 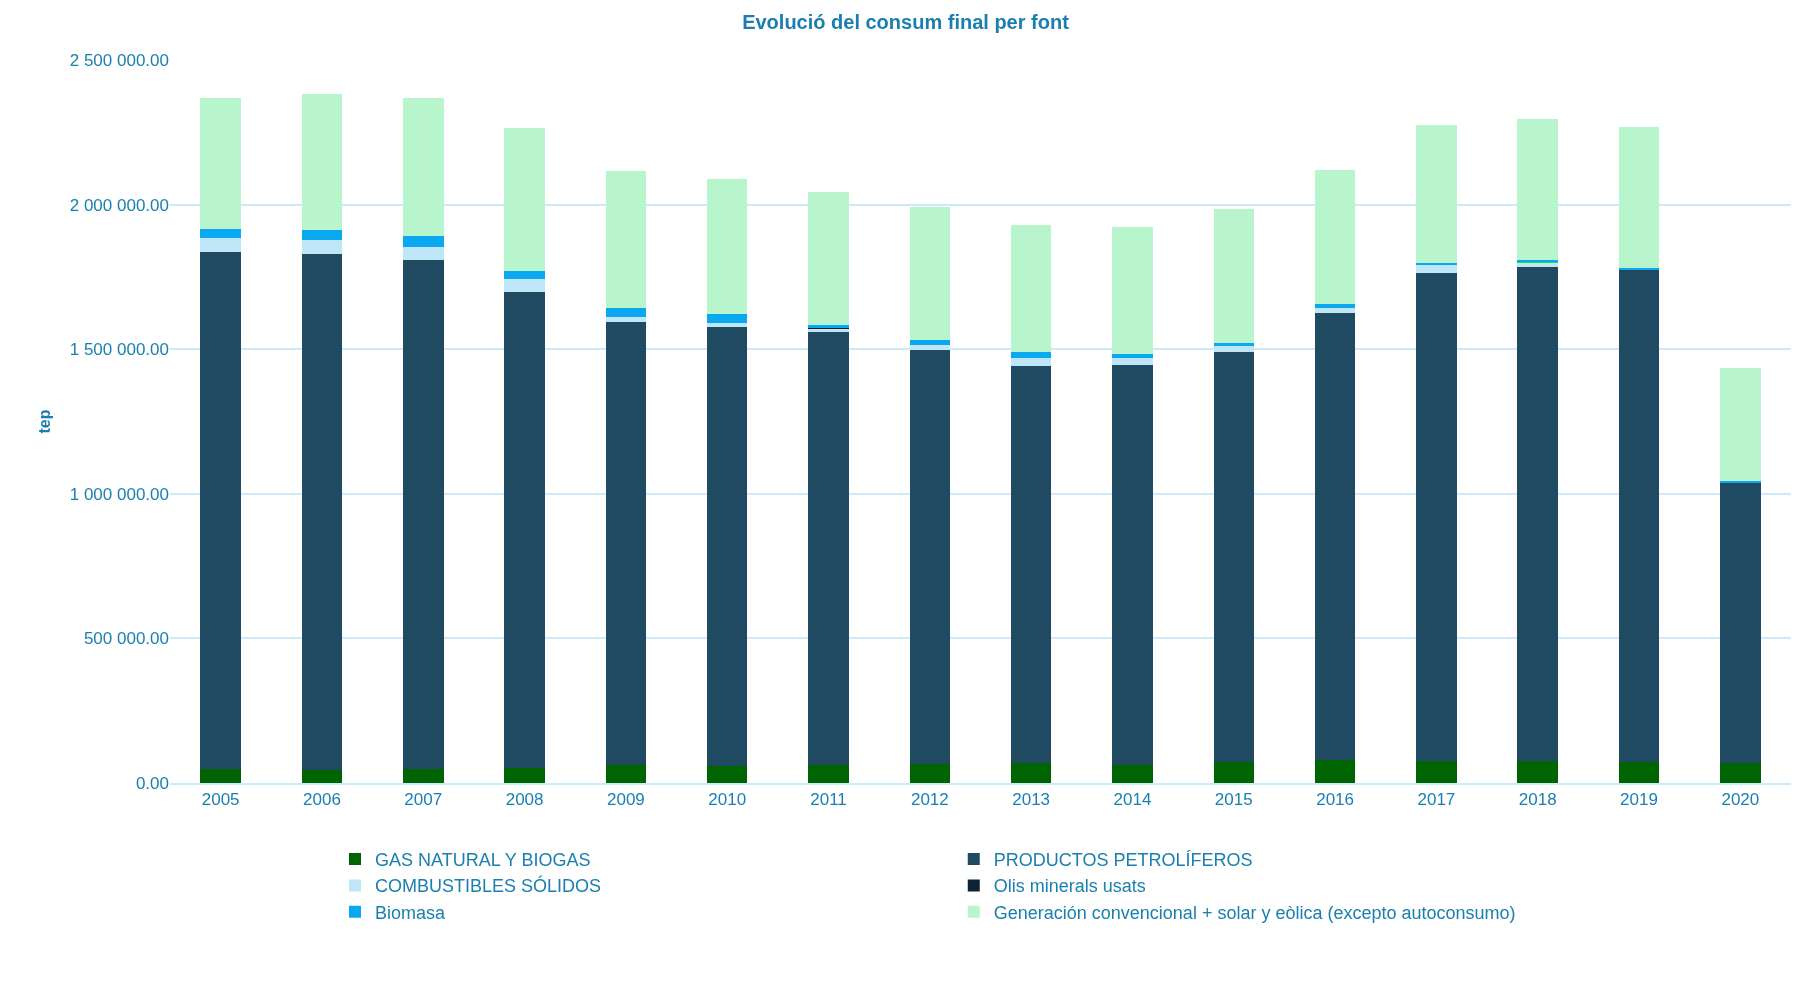 What do you see at coordinates (828, 800) in the screenshot?
I see `x-tick-label: 2011` at bounding box center [828, 800].